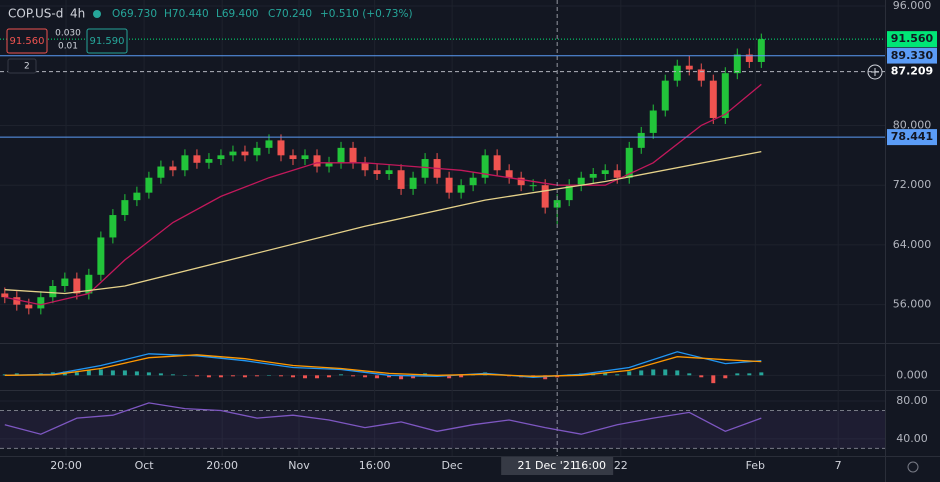 This screenshot has height=482, width=940. Describe the element at coordinates (68, 47) in the screenshot. I see `volume: 0.01` at that location.